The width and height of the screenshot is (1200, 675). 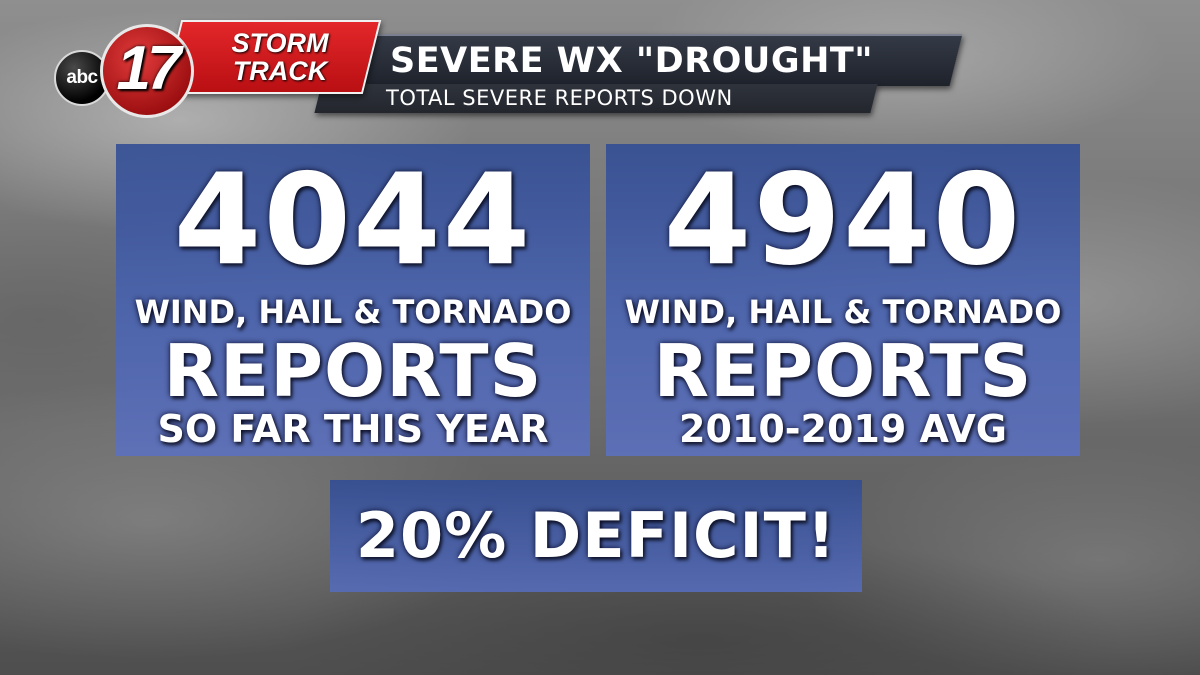 I want to click on deficit-callout: 20% DEFICIT!, so click(x=596, y=536).